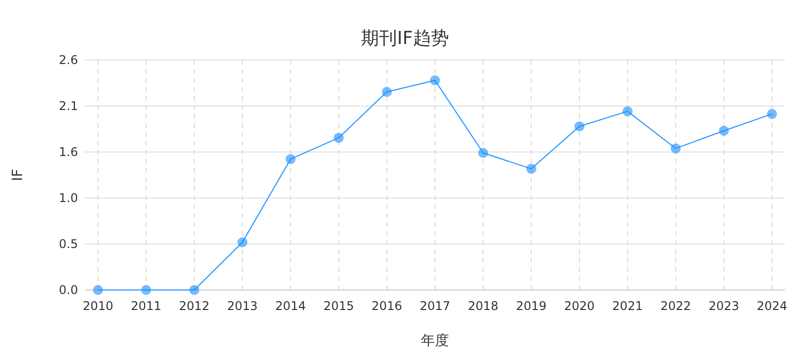 This screenshot has width=810, height=360. Describe the element at coordinates (98, 306) in the screenshot. I see `x-tick-label: 2010` at that location.